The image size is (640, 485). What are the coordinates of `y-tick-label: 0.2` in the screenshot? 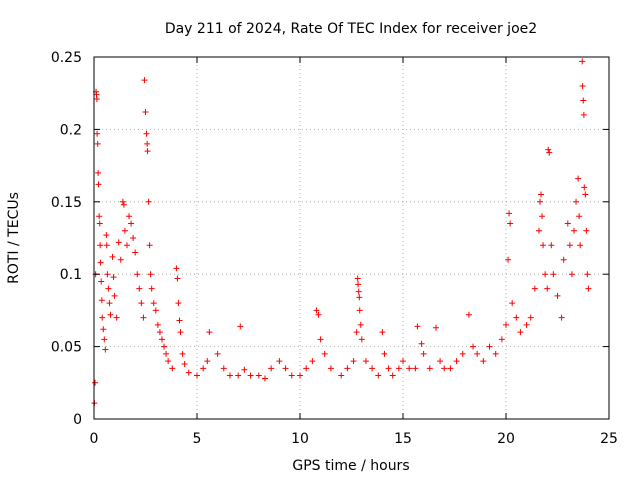 It's located at (71, 130).